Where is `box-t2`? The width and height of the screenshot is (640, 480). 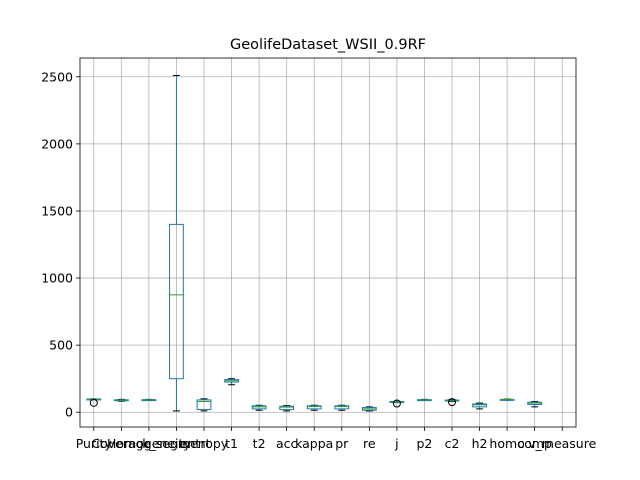
box-t2 is located at coordinates (259, 407).